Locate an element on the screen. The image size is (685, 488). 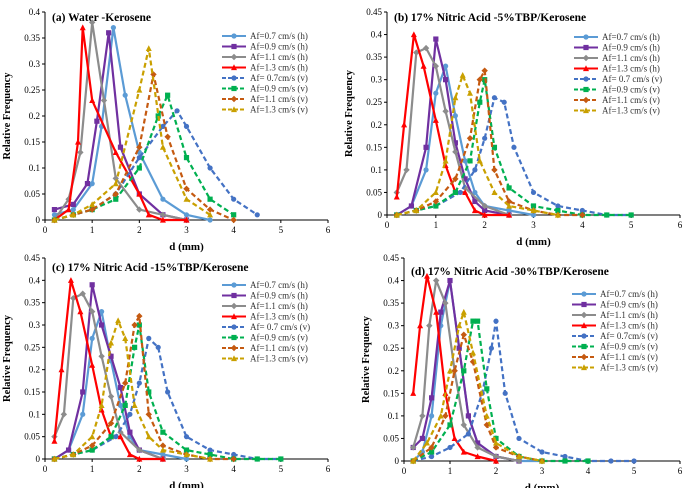
legend-label: Af=0.9 cm/s (v) is located at coordinates (279, 338).